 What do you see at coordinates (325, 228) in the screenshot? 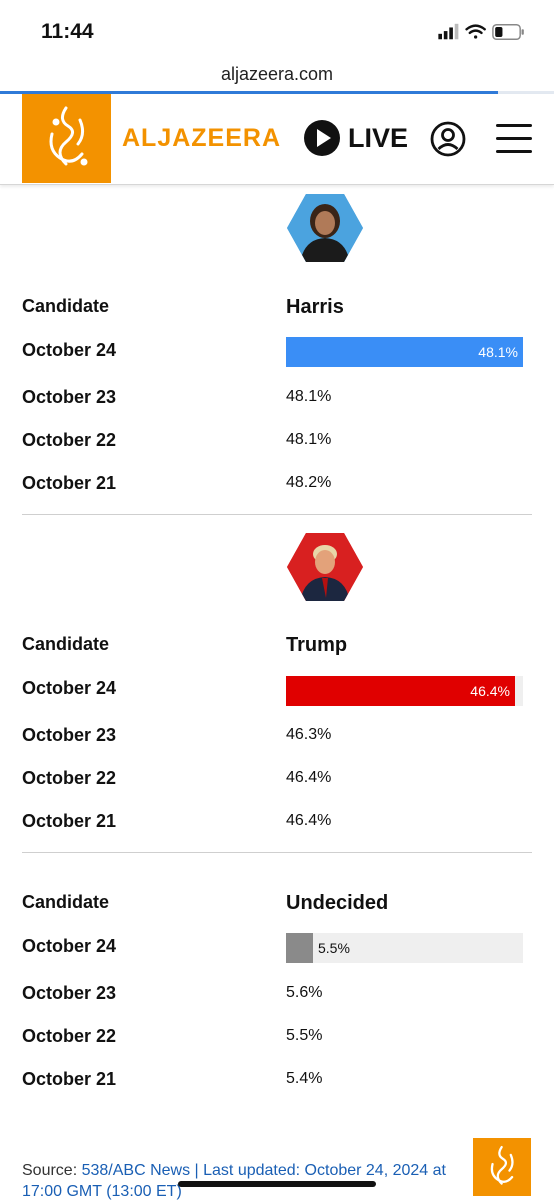
I see `harris-avatar` at bounding box center [325, 228].